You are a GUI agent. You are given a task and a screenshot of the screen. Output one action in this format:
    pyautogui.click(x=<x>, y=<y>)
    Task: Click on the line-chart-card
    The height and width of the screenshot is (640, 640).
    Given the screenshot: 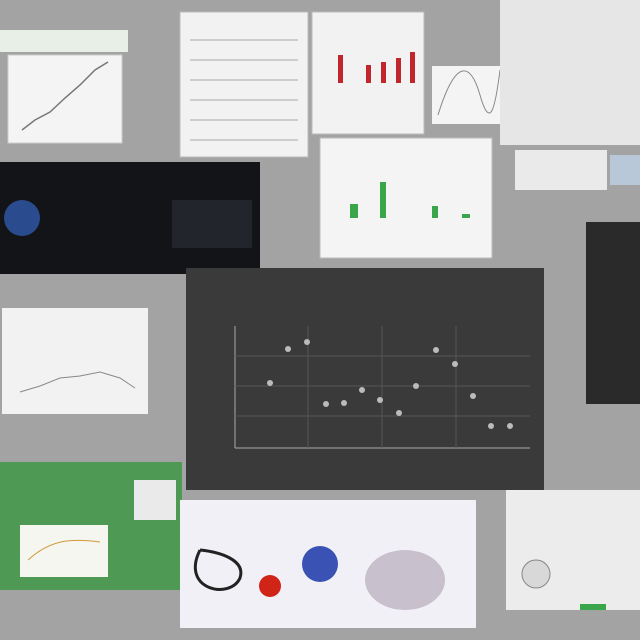 What is the action you would take?
    pyautogui.click(x=64, y=87)
    